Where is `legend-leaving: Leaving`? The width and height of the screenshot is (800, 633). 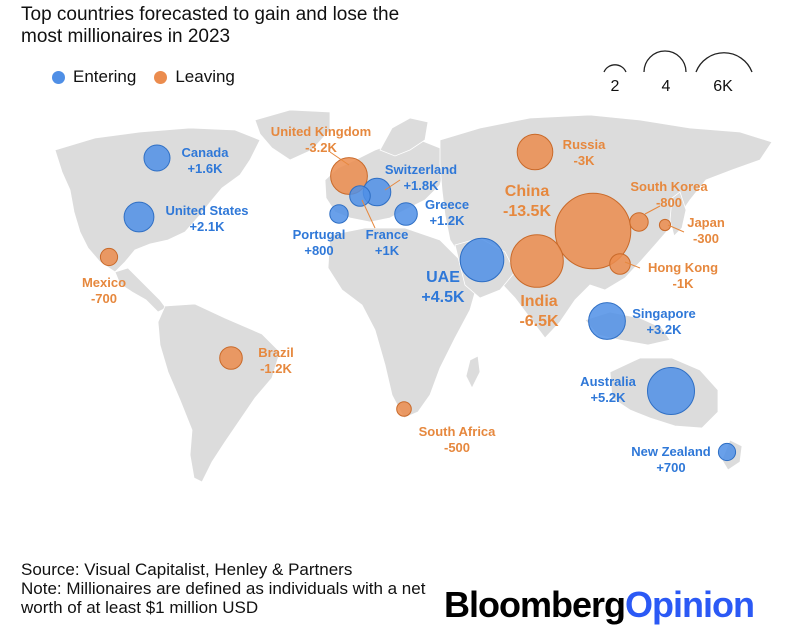
legend-leaving: Leaving is located at coordinates (194, 77).